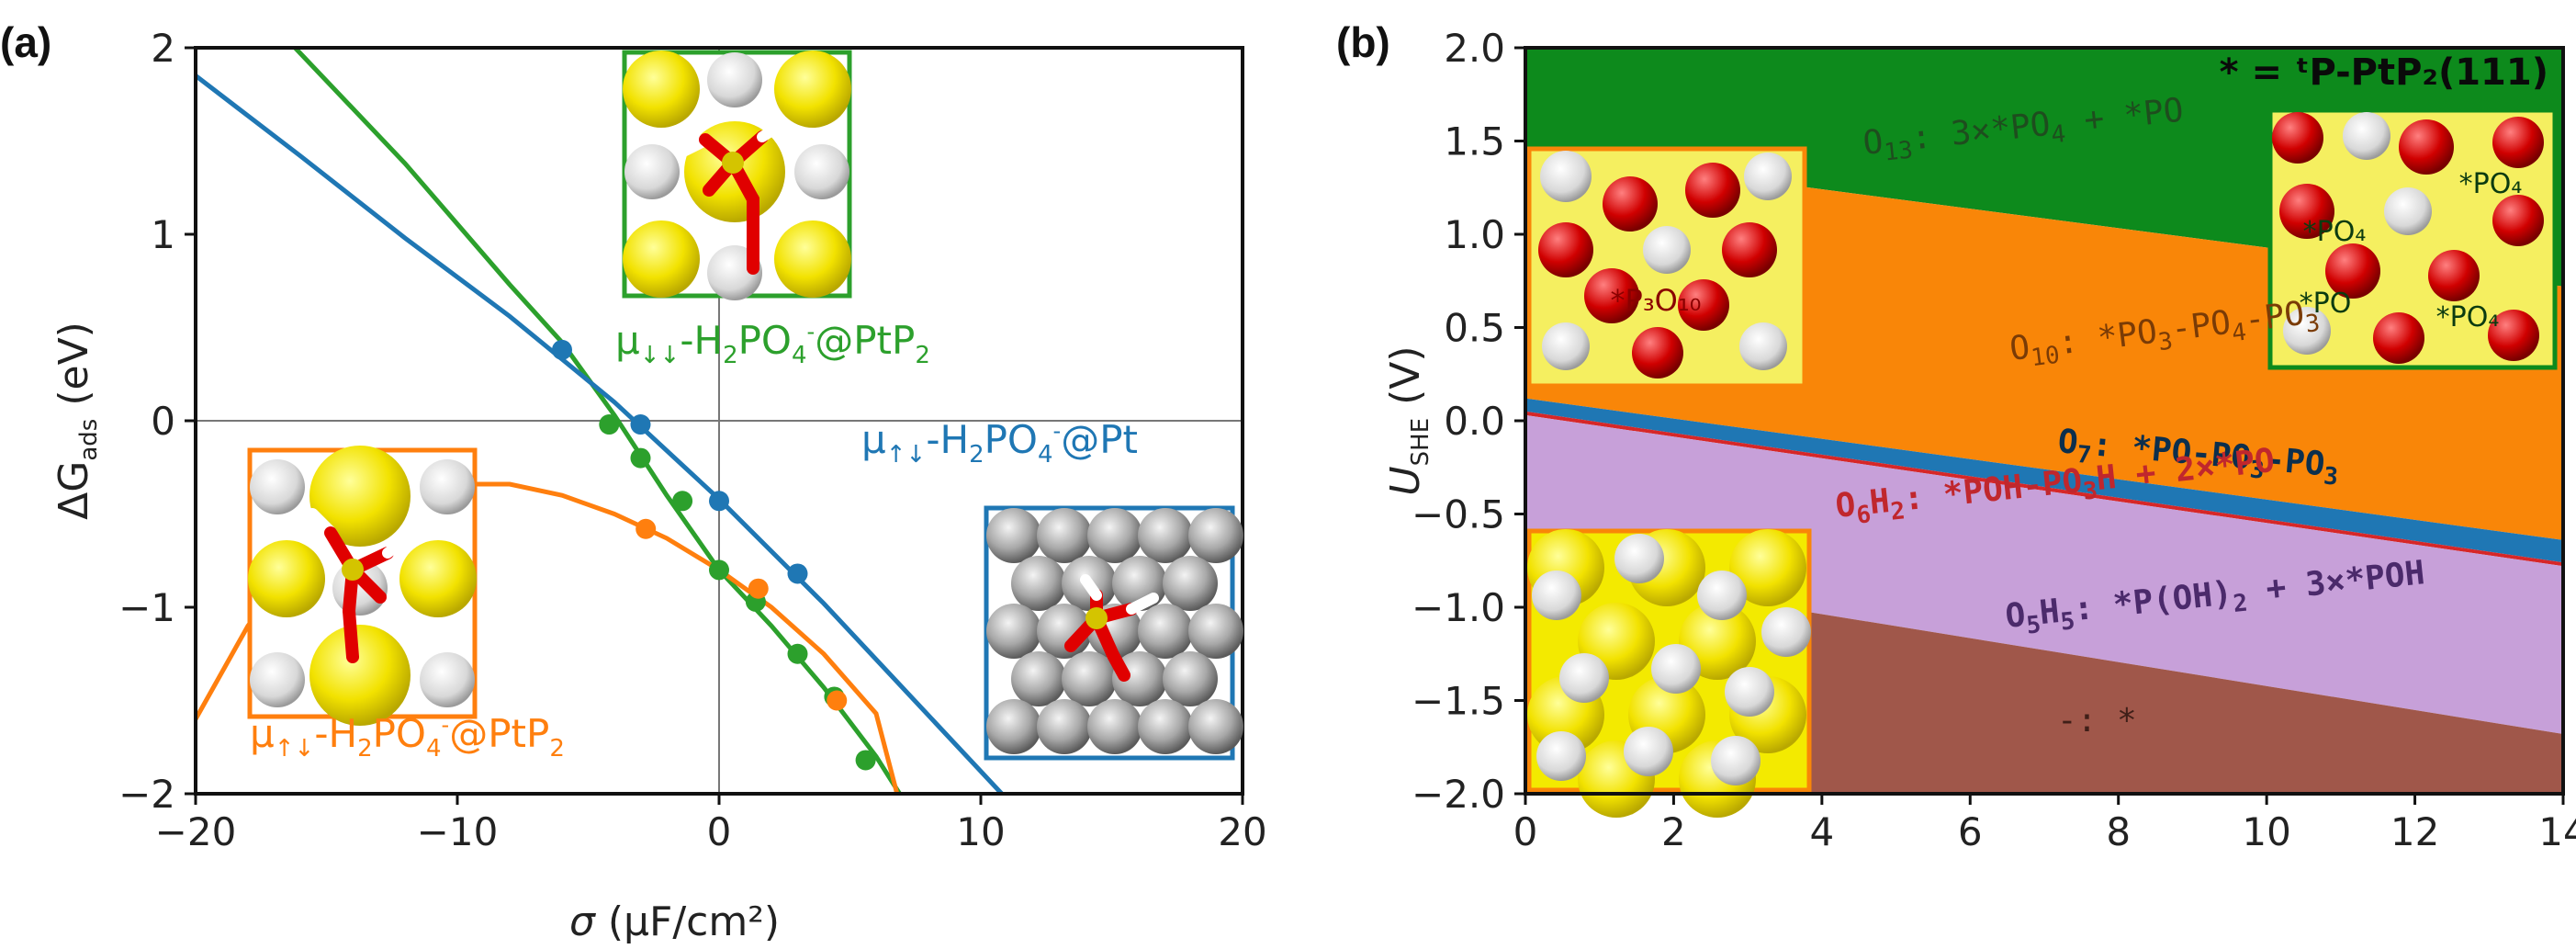  Describe the element at coordinates (999, 443) in the screenshot. I see `series-label-blue: μ↑↓-H2PO4-@Pt` at that location.